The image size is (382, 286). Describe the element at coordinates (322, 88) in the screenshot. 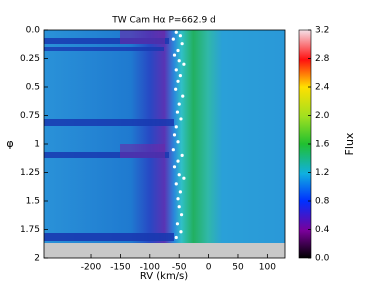

I see `colorbar-tick-label: 2.4` at that location.